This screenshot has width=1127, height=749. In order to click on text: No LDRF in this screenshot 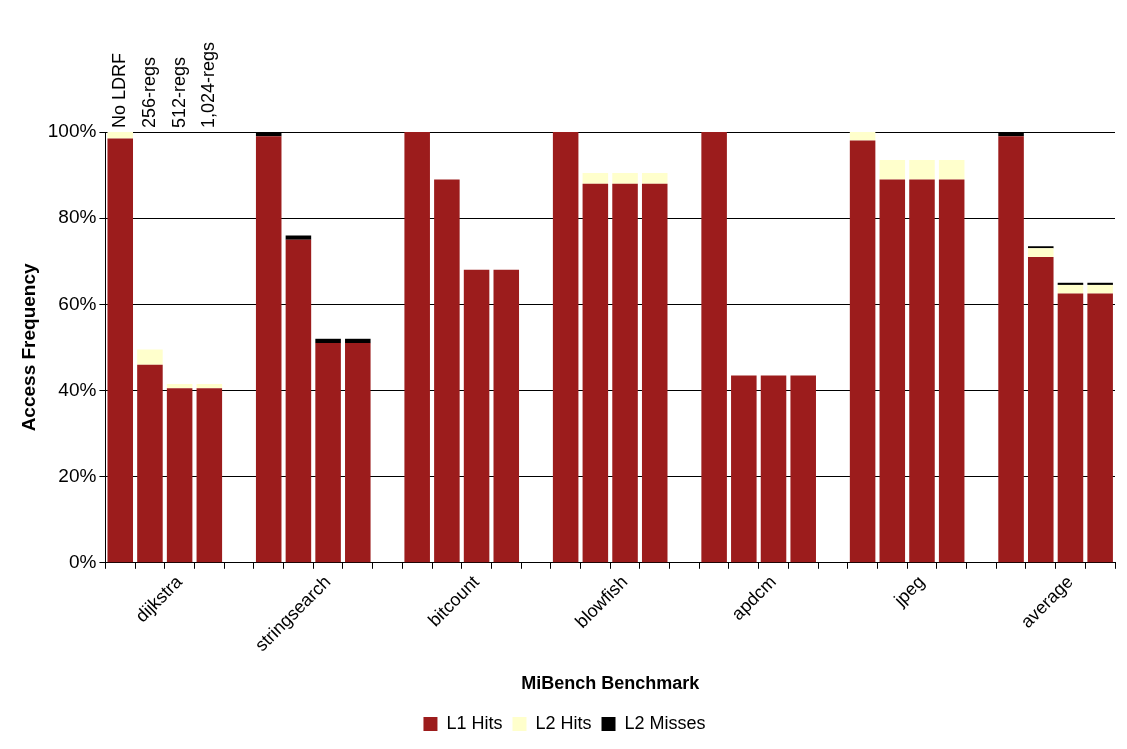, I will do `click(119, 90)`.